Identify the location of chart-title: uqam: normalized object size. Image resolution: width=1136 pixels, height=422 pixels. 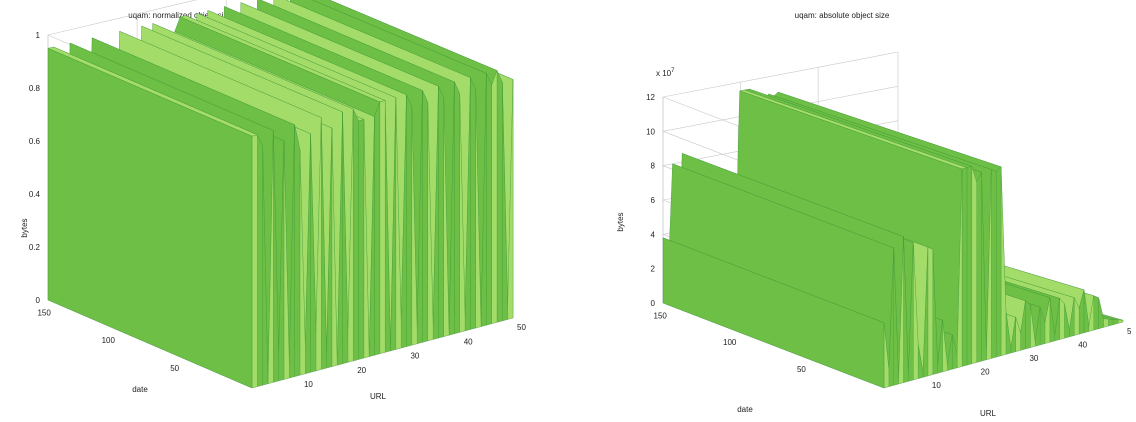
(180, 15).